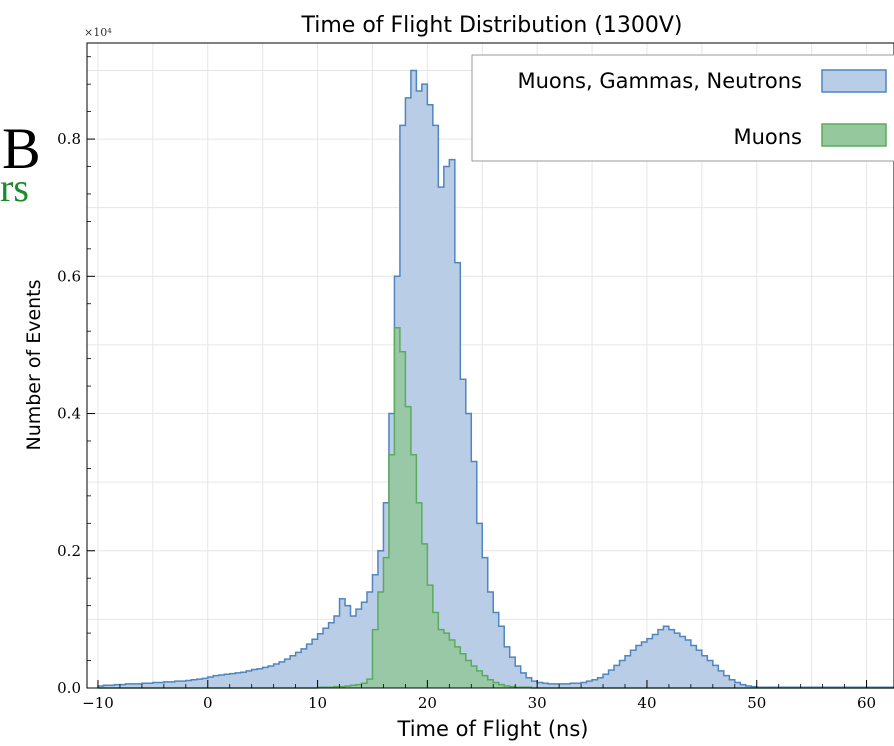 The width and height of the screenshot is (894, 746). Describe the element at coordinates (69, 414) in the screenshot. I see `y-tick-label: 0.4` at that location.